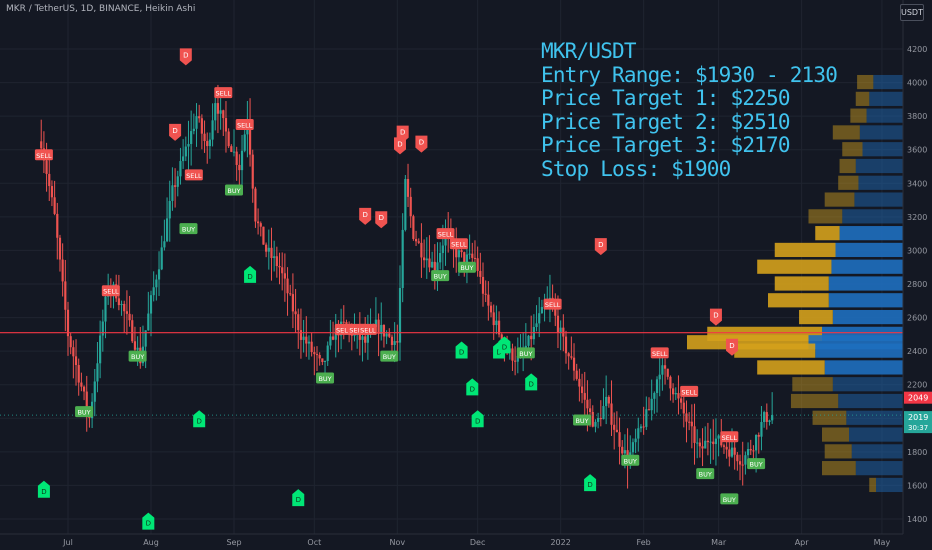 Image resolution: width=932 pixels, height=550 pixels. Describe the element at coordinates (67, 542) in the screenshot. I see `time-tick-label: Jul` at that location.